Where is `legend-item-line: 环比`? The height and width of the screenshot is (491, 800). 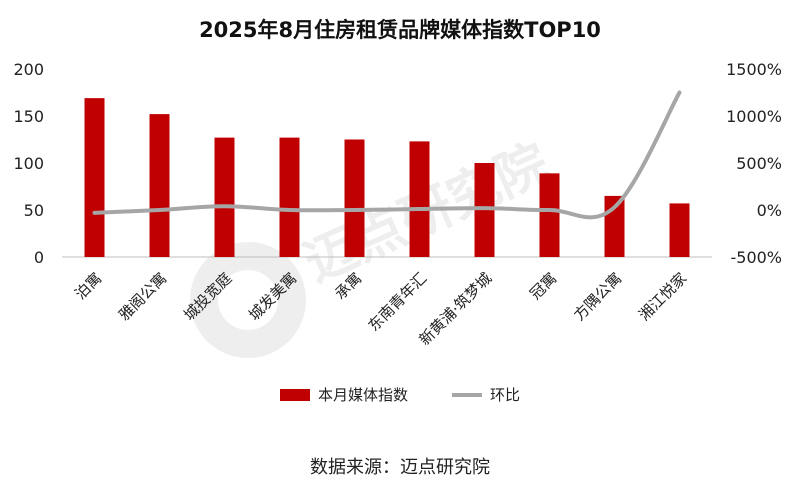
legend-item-line: 环比 is located at coordinates (486, 394).